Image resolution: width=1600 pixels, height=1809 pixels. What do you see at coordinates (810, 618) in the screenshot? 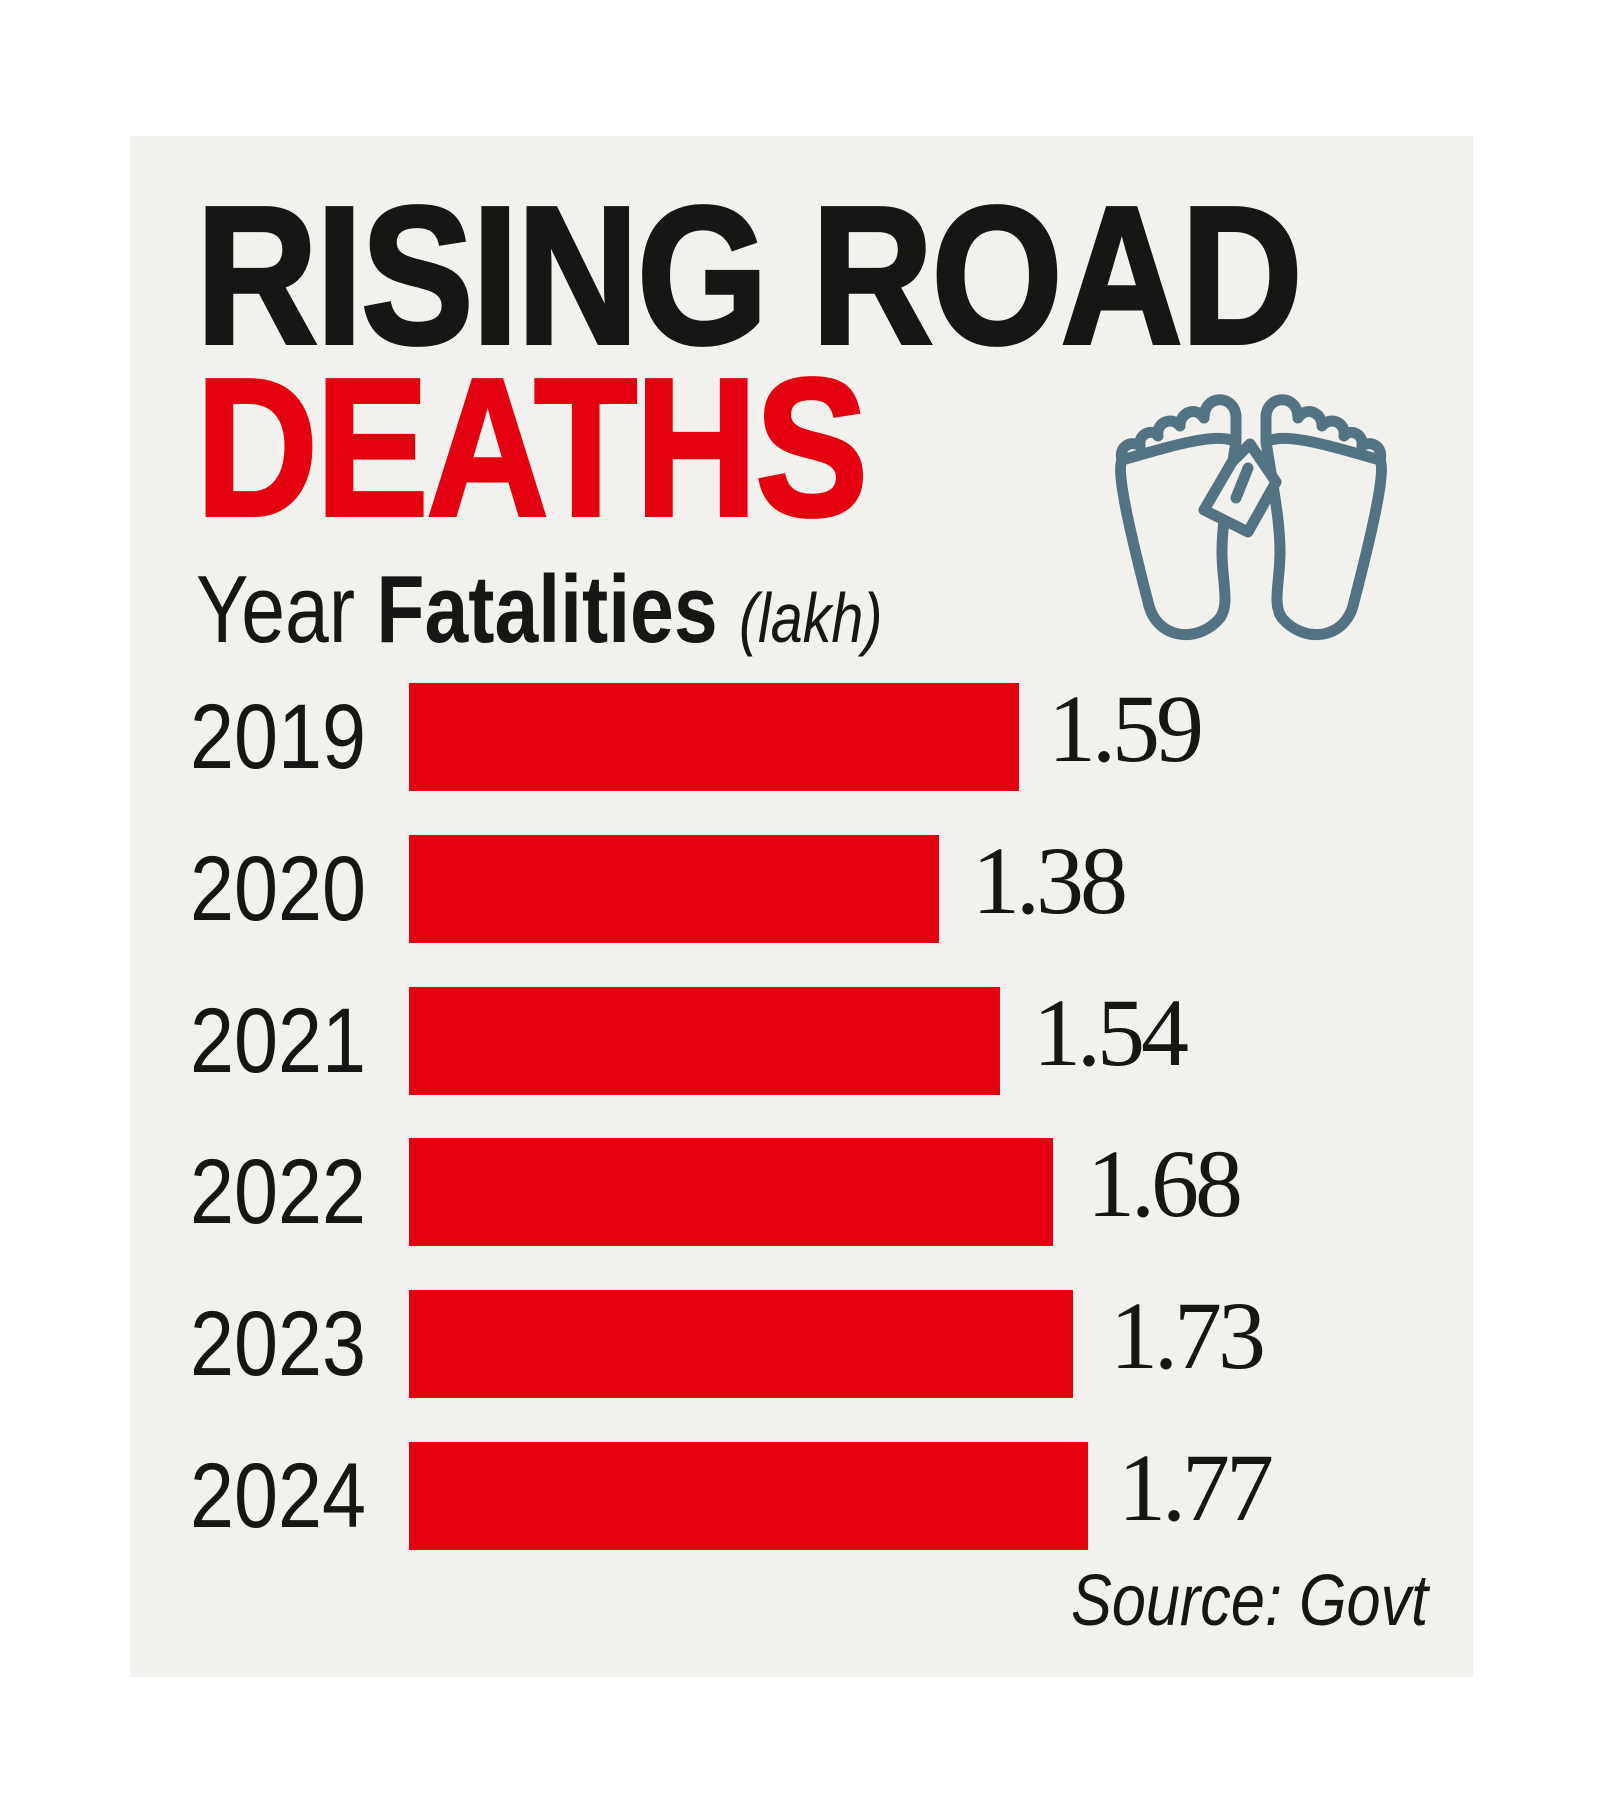
I see `unit-label: (lakh)` at bounding box center [810, 618].